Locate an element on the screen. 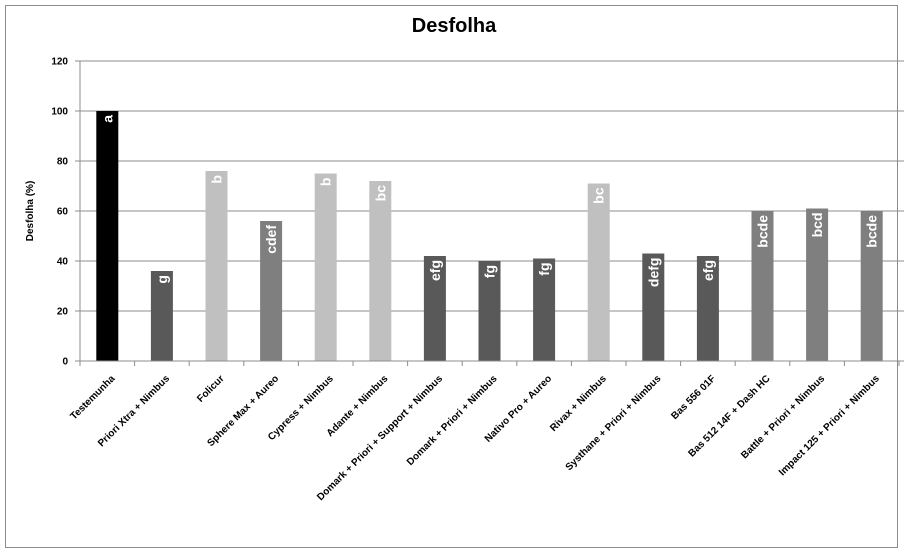  category-label: Testemunha is located at coordinates (93, 397).